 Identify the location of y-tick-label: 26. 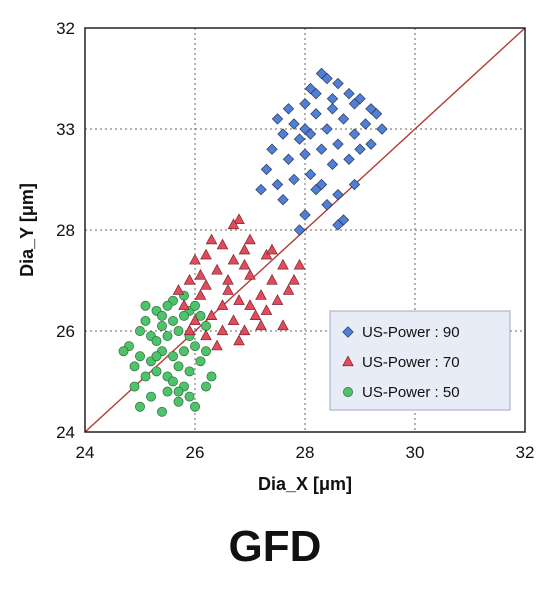
(65, 331).